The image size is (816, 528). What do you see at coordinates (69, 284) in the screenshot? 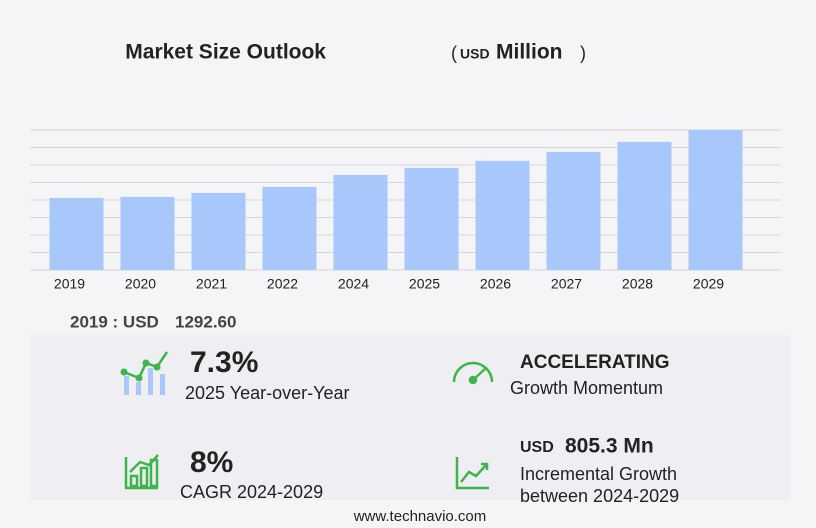
I see `x-tick-label: 2019` at bounding box center [69, 284].